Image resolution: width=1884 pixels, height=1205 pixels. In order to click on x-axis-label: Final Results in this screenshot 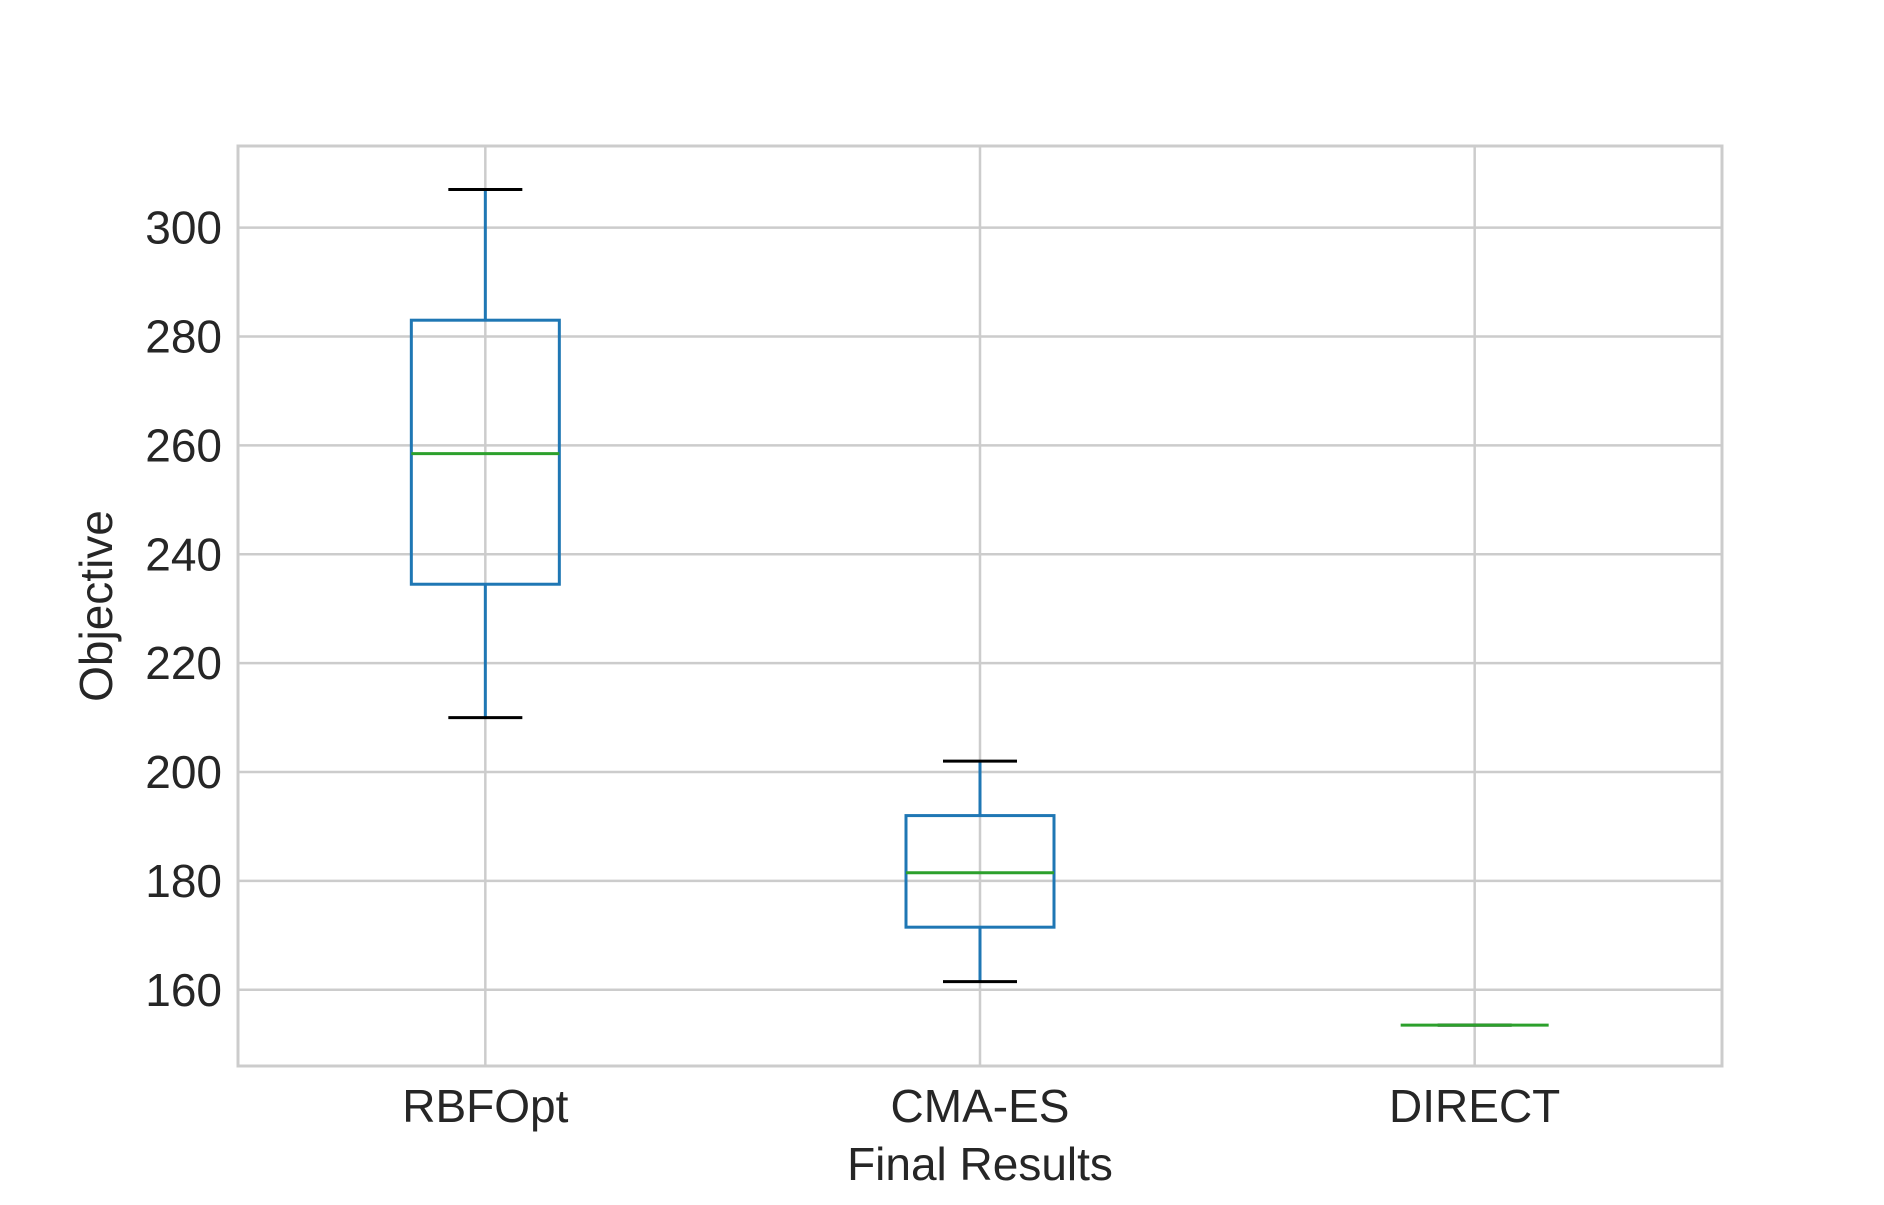, I will do `click(980, 1164)`.